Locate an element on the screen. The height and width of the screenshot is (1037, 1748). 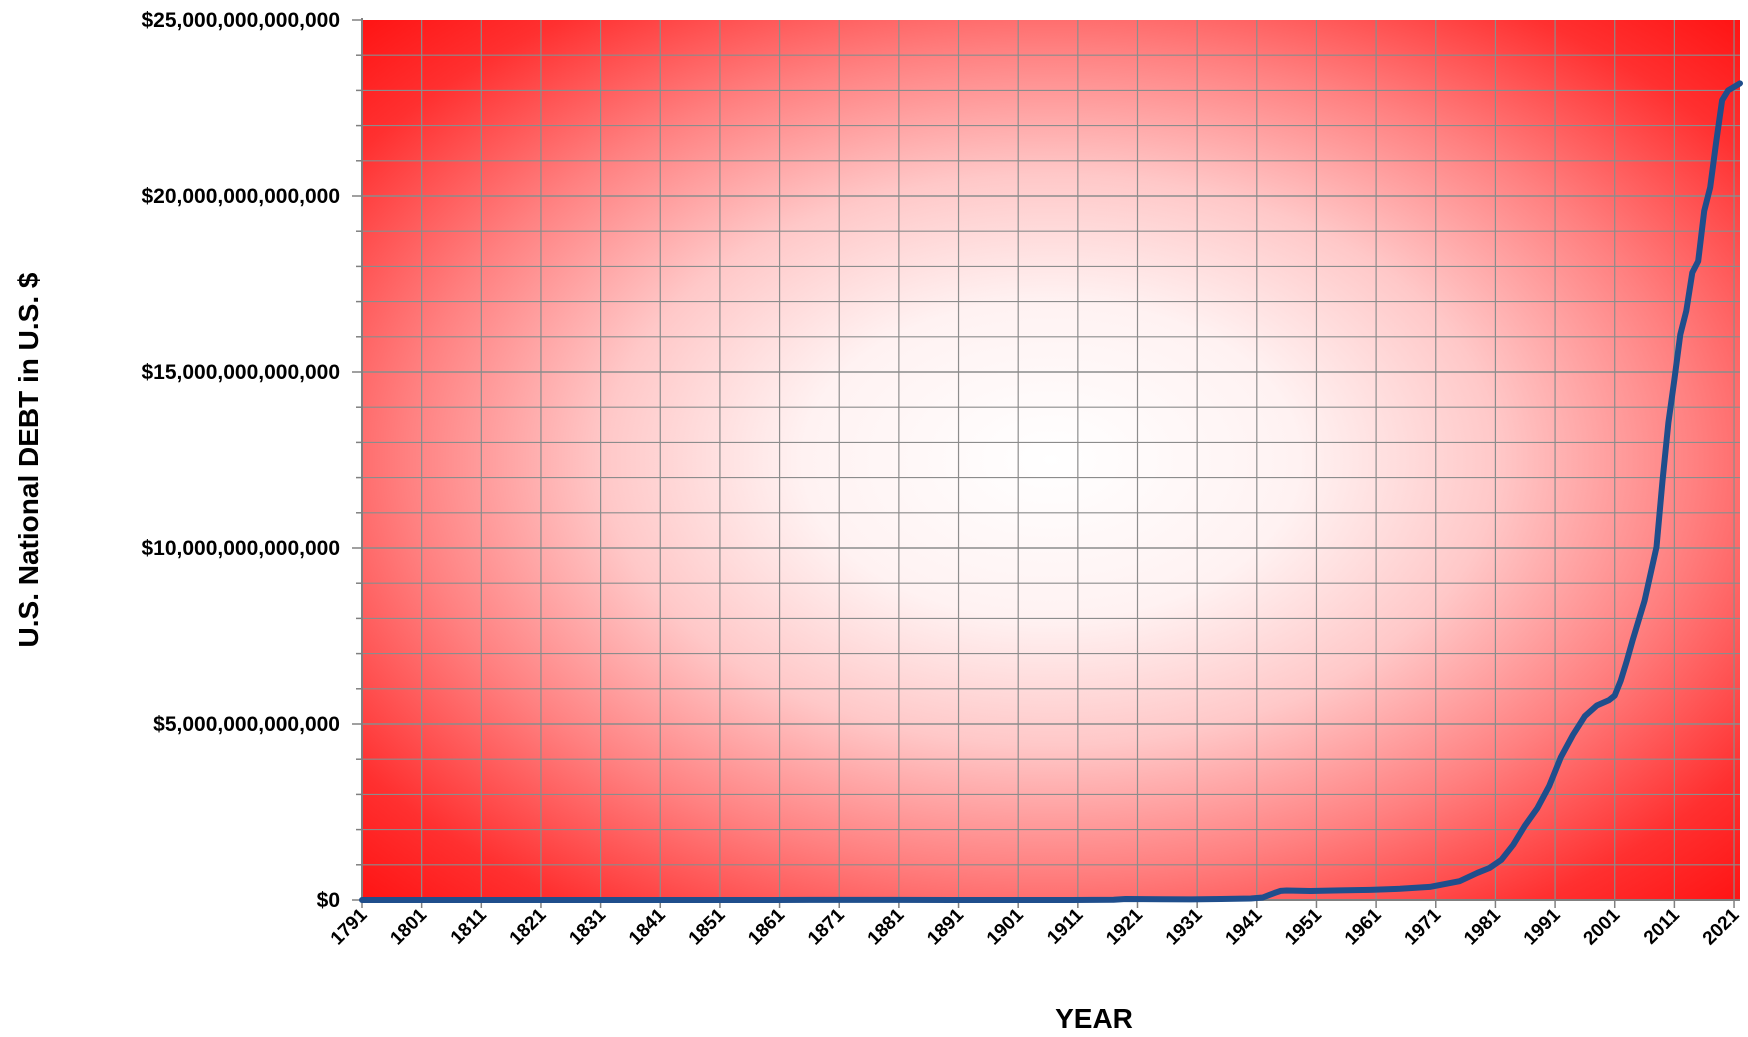
x-tick-label: 1991 is located at coordinates (1542, 926).